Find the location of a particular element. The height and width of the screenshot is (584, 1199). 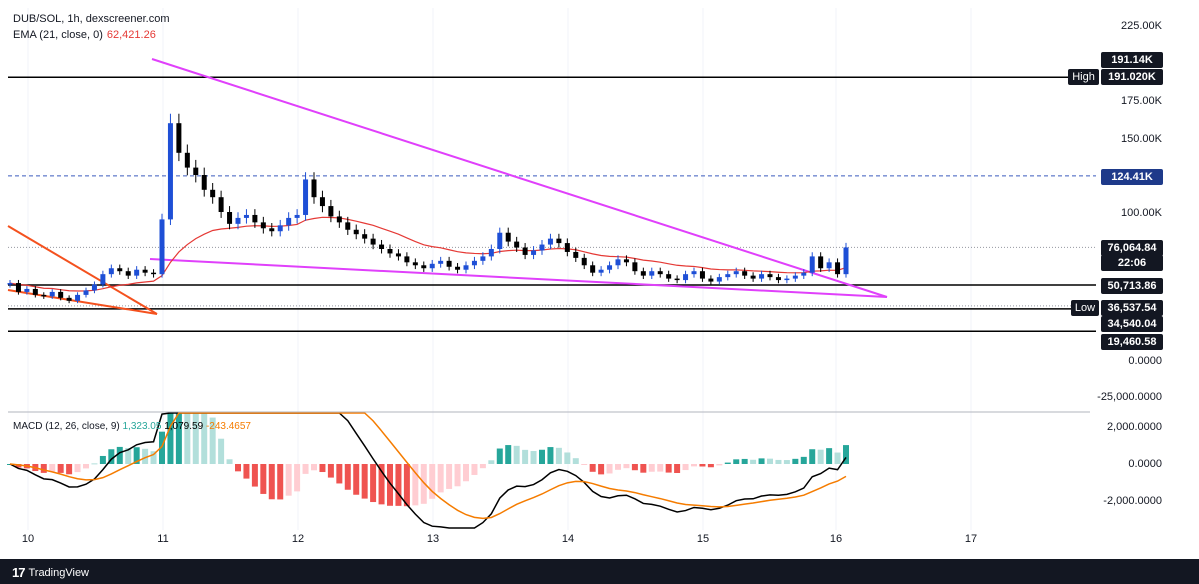

symbol-title: DUB/SOL, 1h, dexscreener.com is located at coordinates (91, 19).